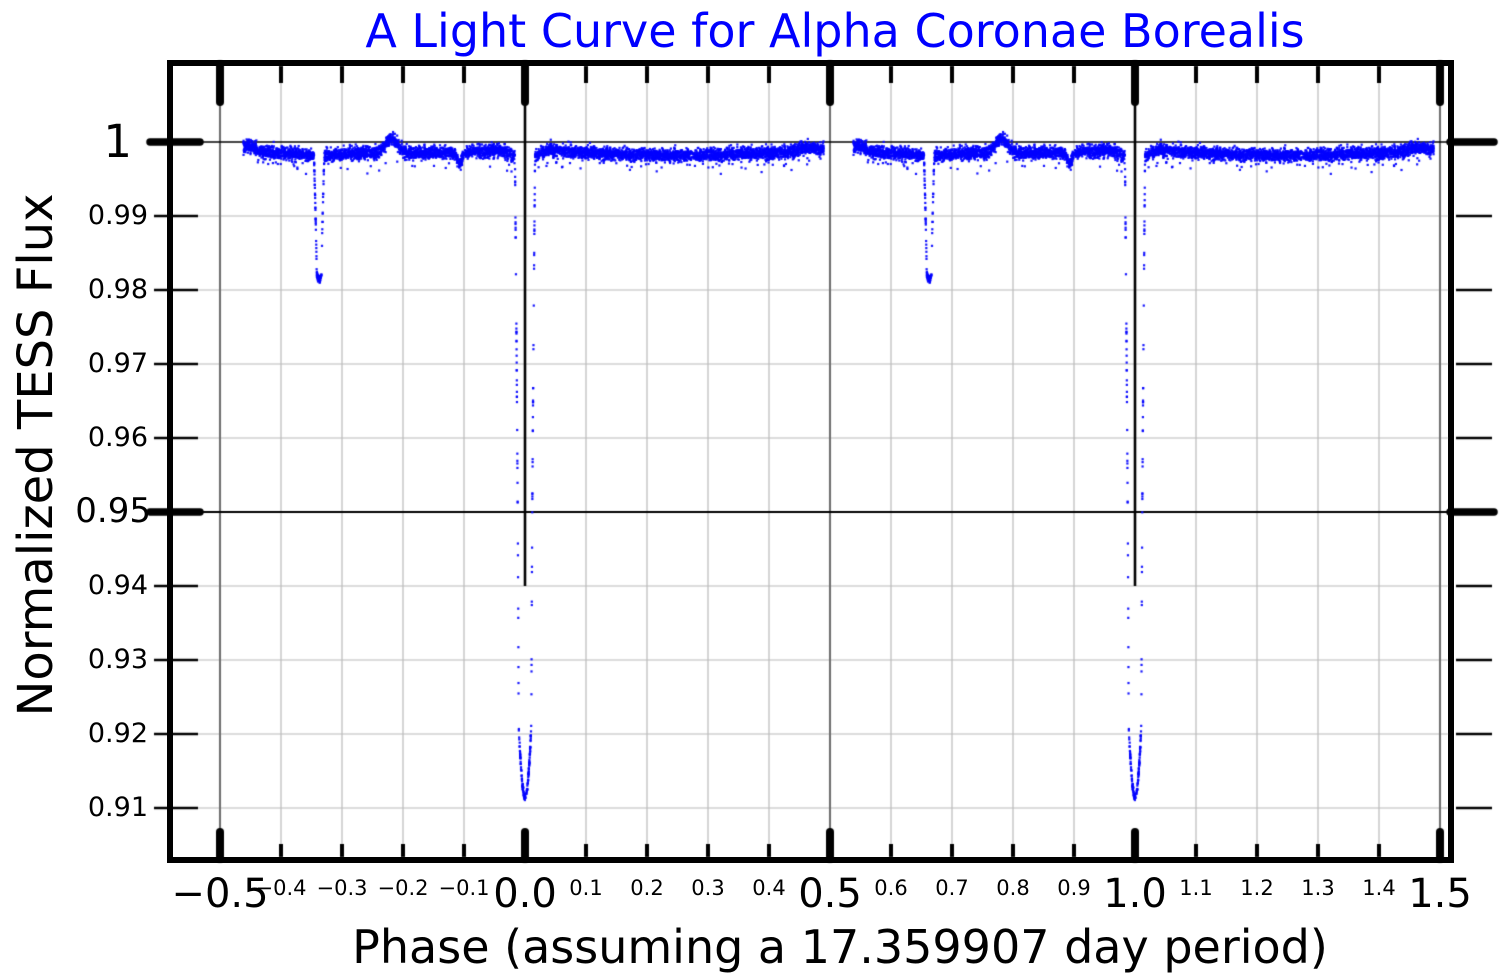  I want to click on tick-label: 1.4, so click(1379, 888).